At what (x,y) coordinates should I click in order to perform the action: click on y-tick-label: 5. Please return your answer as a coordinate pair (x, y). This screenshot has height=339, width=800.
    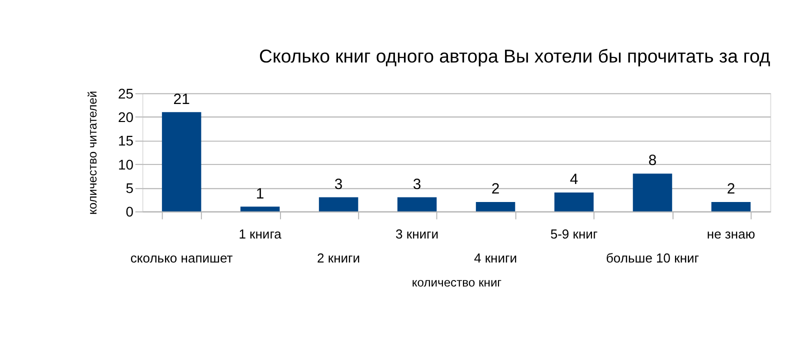
    Looking at the image, I should click on (130, 188).